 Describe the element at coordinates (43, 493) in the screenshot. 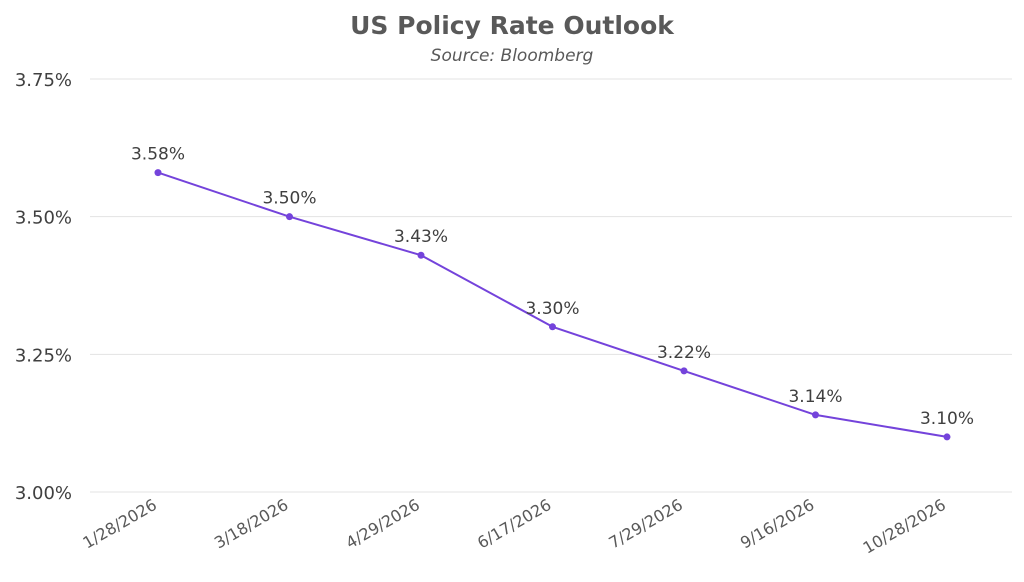

I see `y-tick-label: 3.00%` at that location.